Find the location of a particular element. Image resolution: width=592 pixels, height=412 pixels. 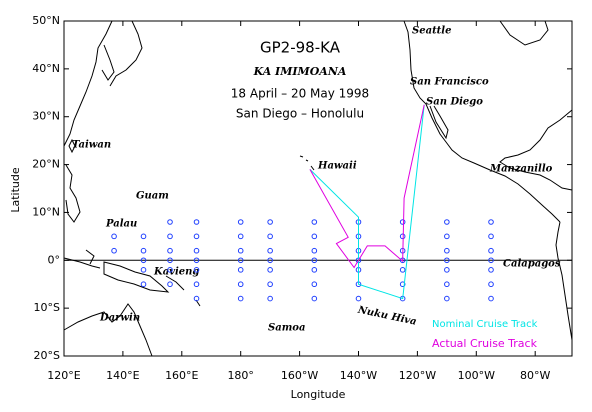

dates: 18 April – 20 May 1998 is located at coordinates (300, 94).